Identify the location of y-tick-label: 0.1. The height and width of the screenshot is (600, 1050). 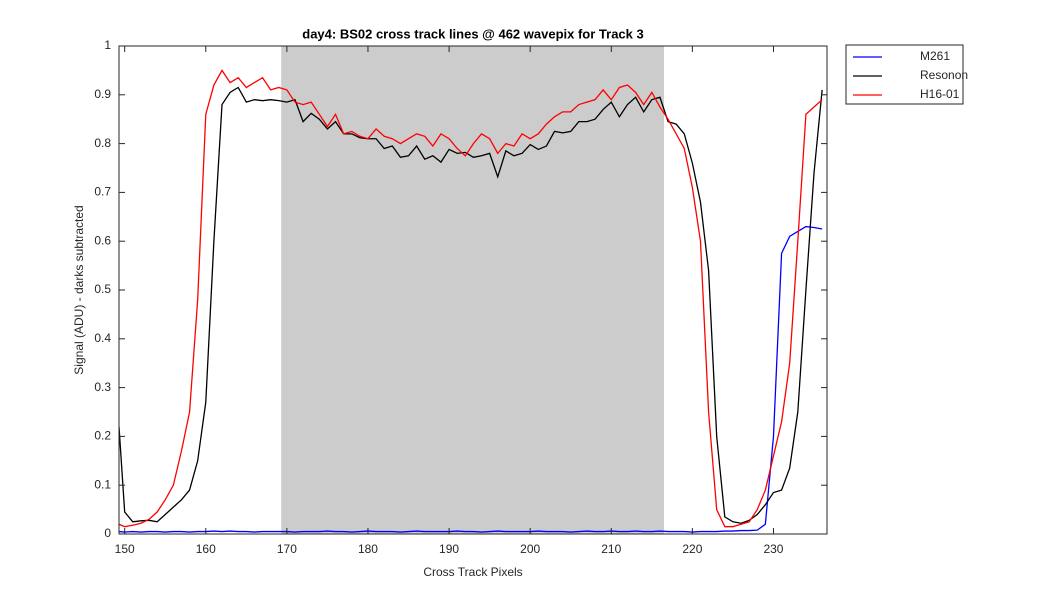
(102, 484).